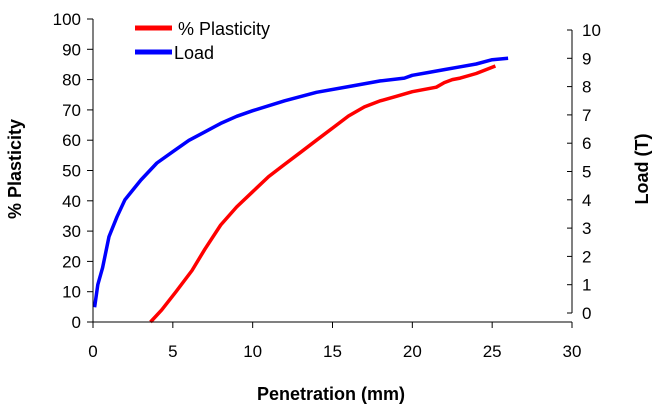  What do you see at coordinates (76, 322) in the screenshot?
I see `y-tick-label-left: 0` at bounding box center [76, 322].